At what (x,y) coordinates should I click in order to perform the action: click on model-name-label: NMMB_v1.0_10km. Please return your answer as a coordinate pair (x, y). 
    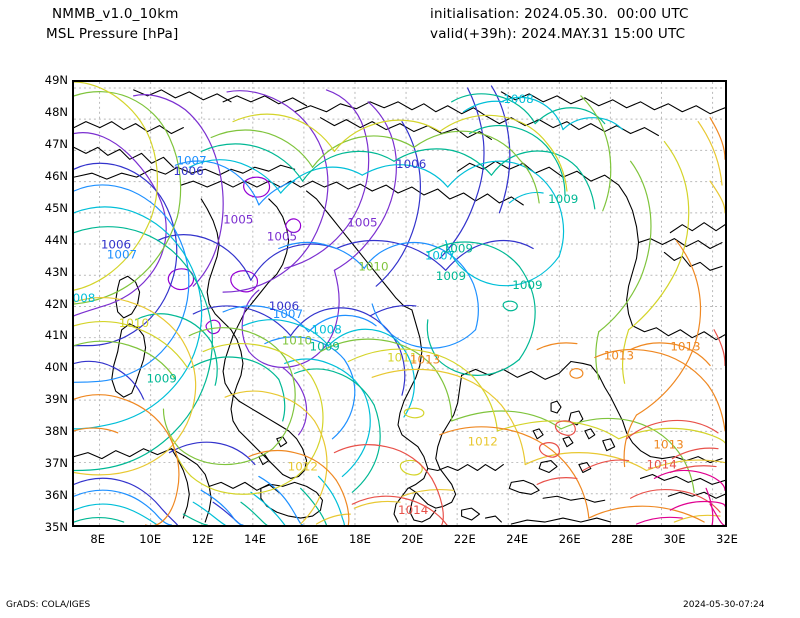
    Looking at the image, I should click on (115, 14).